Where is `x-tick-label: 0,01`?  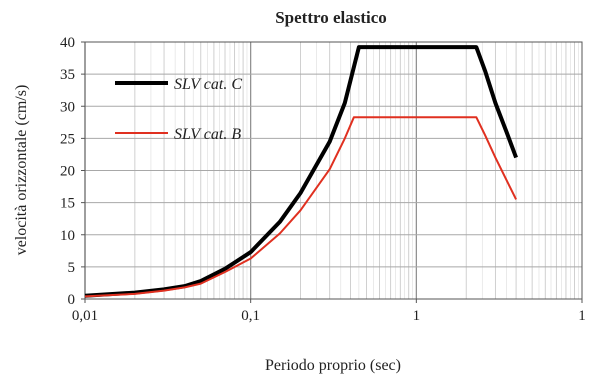 x-tick-label: 0,01 is located at coordinates (85, 316).